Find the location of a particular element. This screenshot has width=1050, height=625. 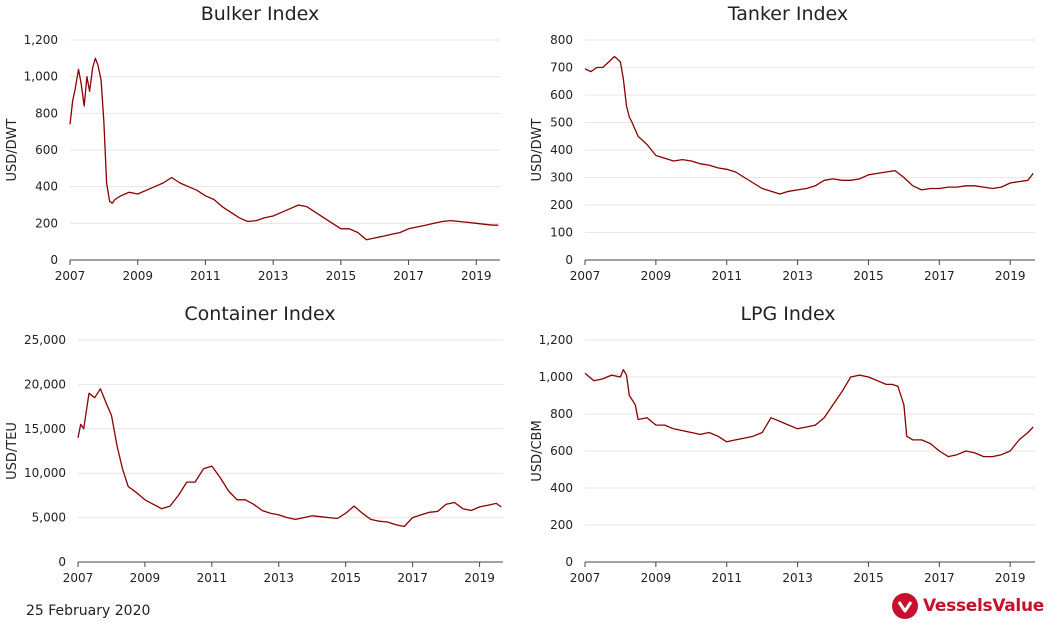

y-tick-label: 300 is located at coordinates (561, 178).